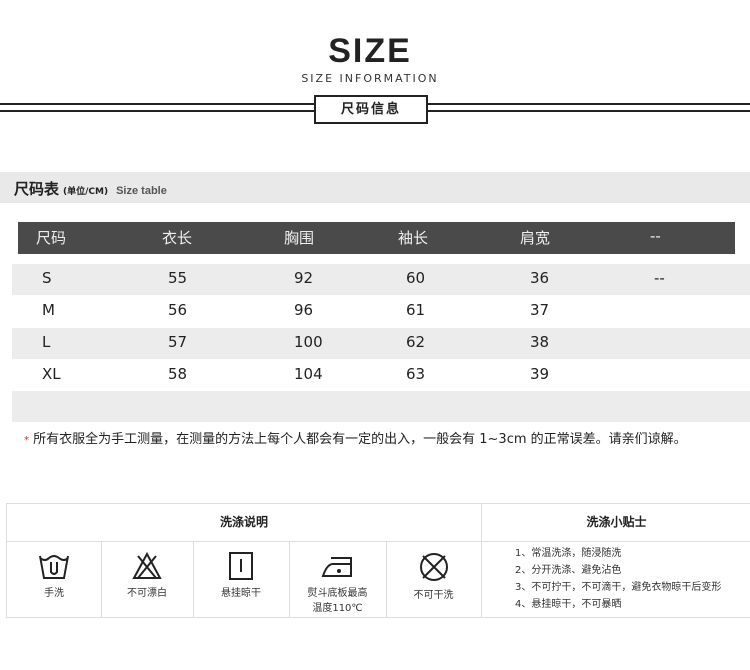 The height and width of the screenshot is (670, 750). I want to click on no-dry-clean-icon, so click(433, 567).